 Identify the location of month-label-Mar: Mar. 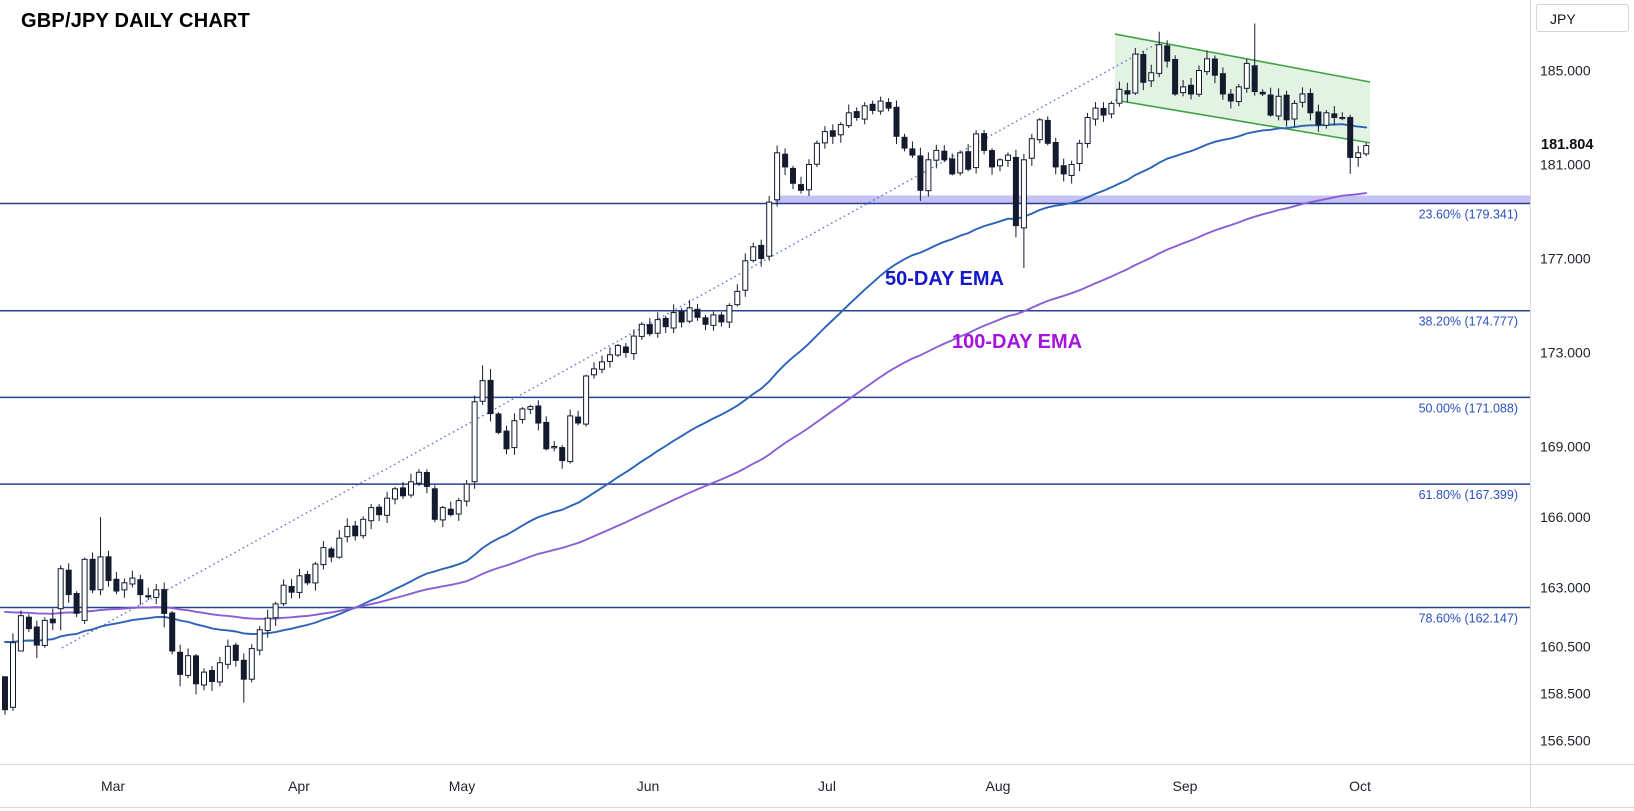
(113, 786).